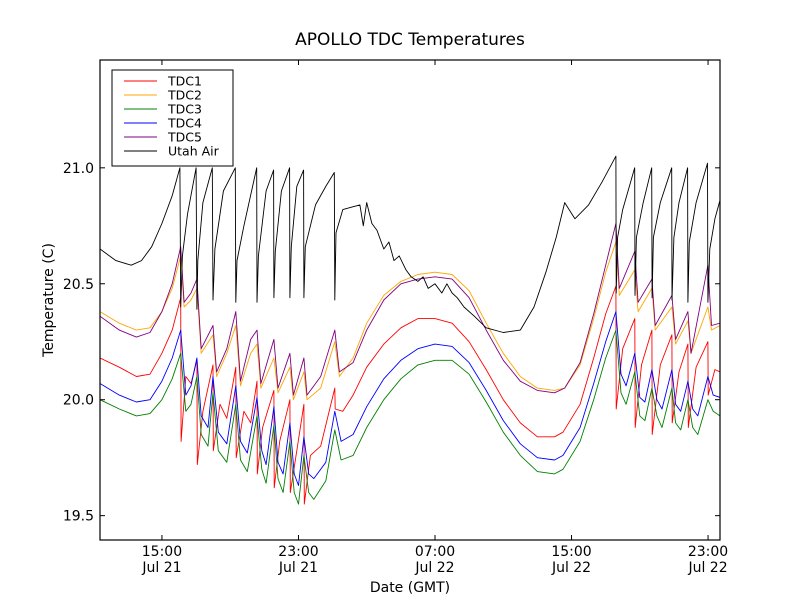 Image resolution: width=800 pixels, height=600 pixels. I want to click on legend-label: TDC1, so click(184, 81).